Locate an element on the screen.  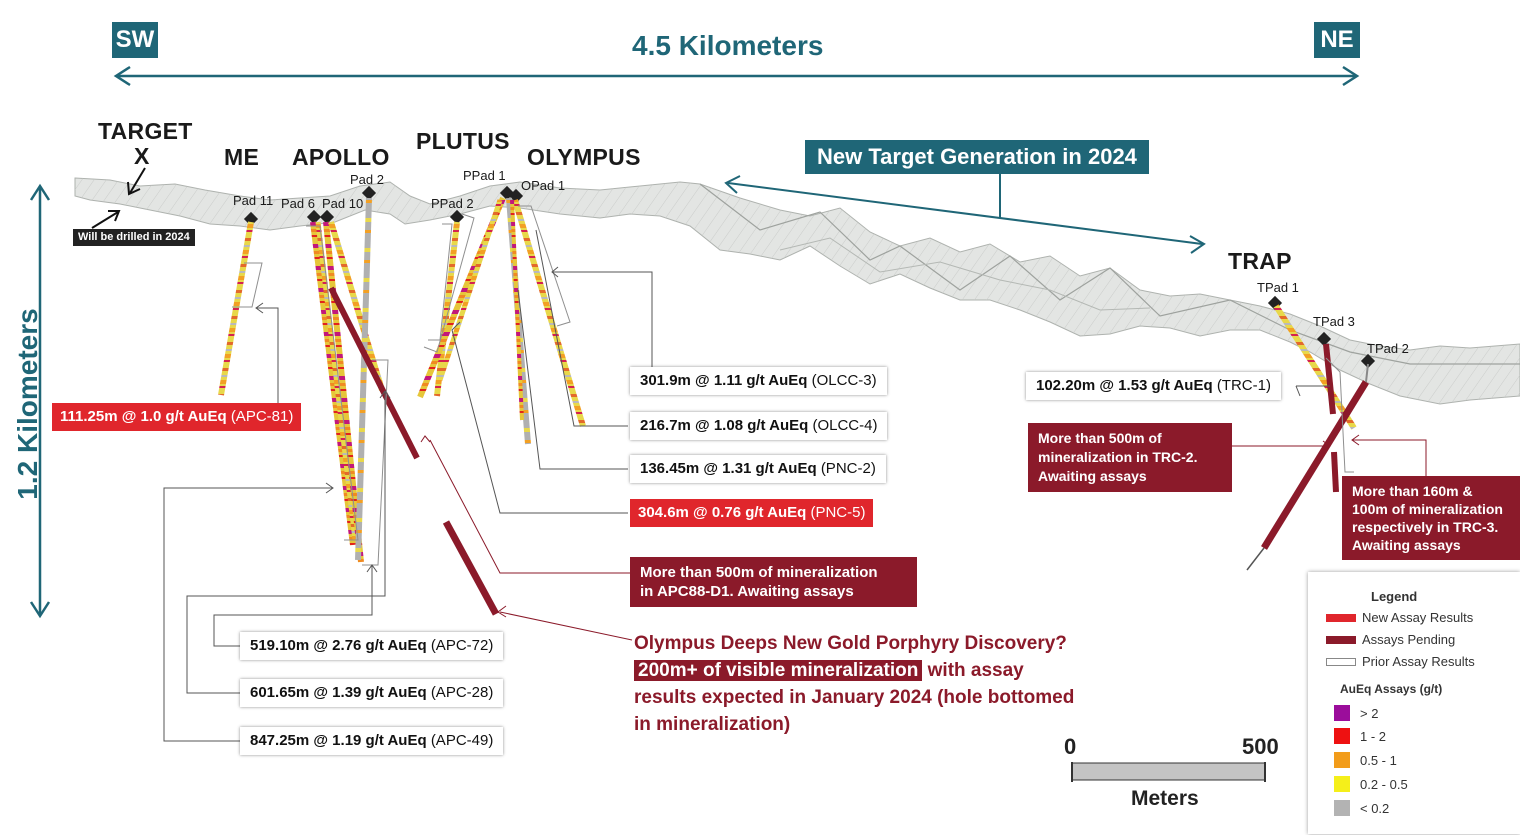
legend-assay-1-2: 1 - 2 is located at coordinates (1360, 736).